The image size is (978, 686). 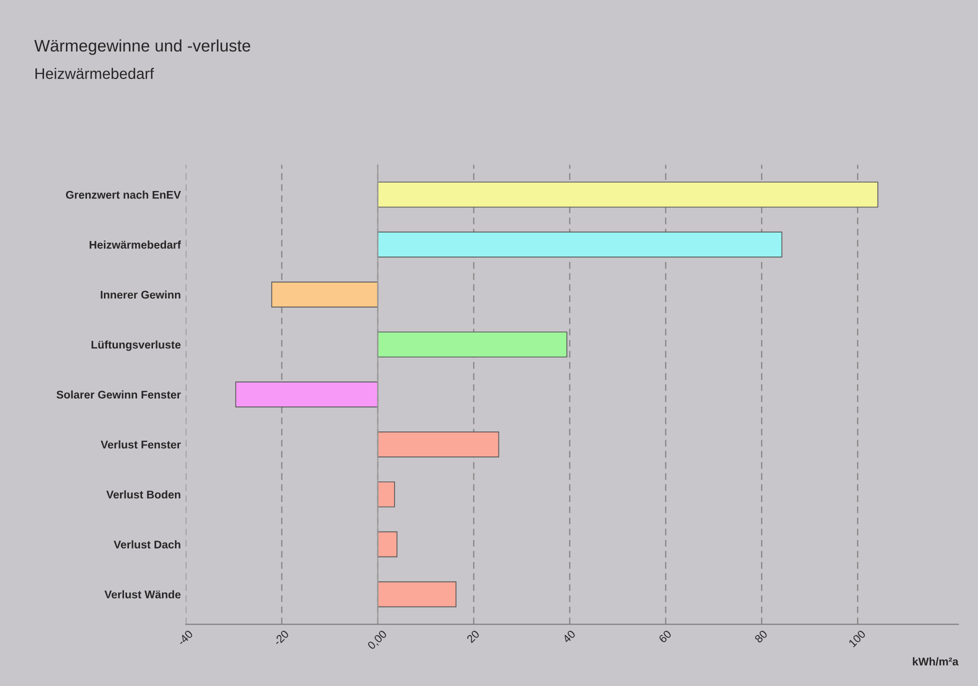 What do you see at coordinates (185, 638) in the screenshot?
I see `x-tick-label: -40` at bounding box center [185, 638].